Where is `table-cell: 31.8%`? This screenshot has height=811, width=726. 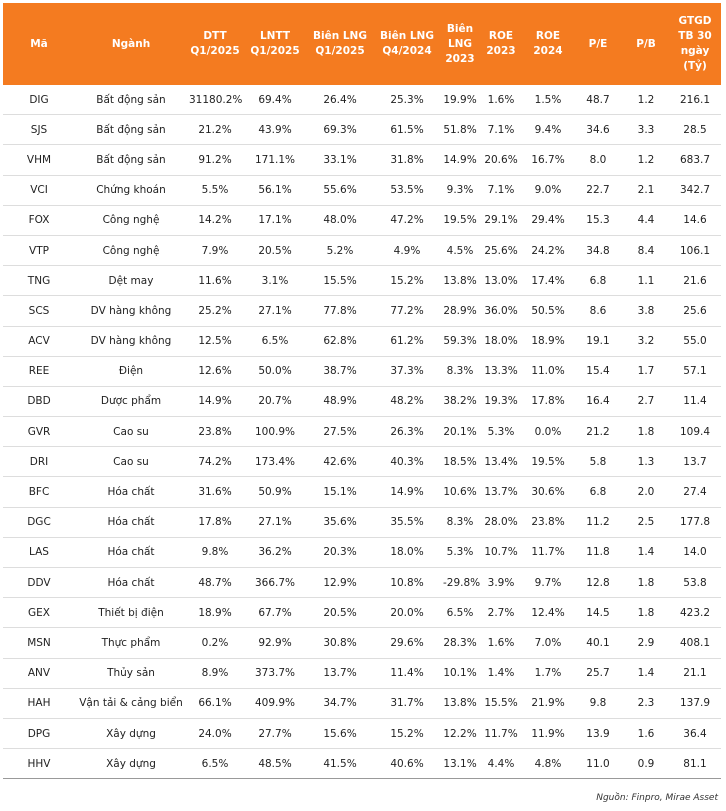 table-cell: 31.8% is located at coordinates (407, 160).